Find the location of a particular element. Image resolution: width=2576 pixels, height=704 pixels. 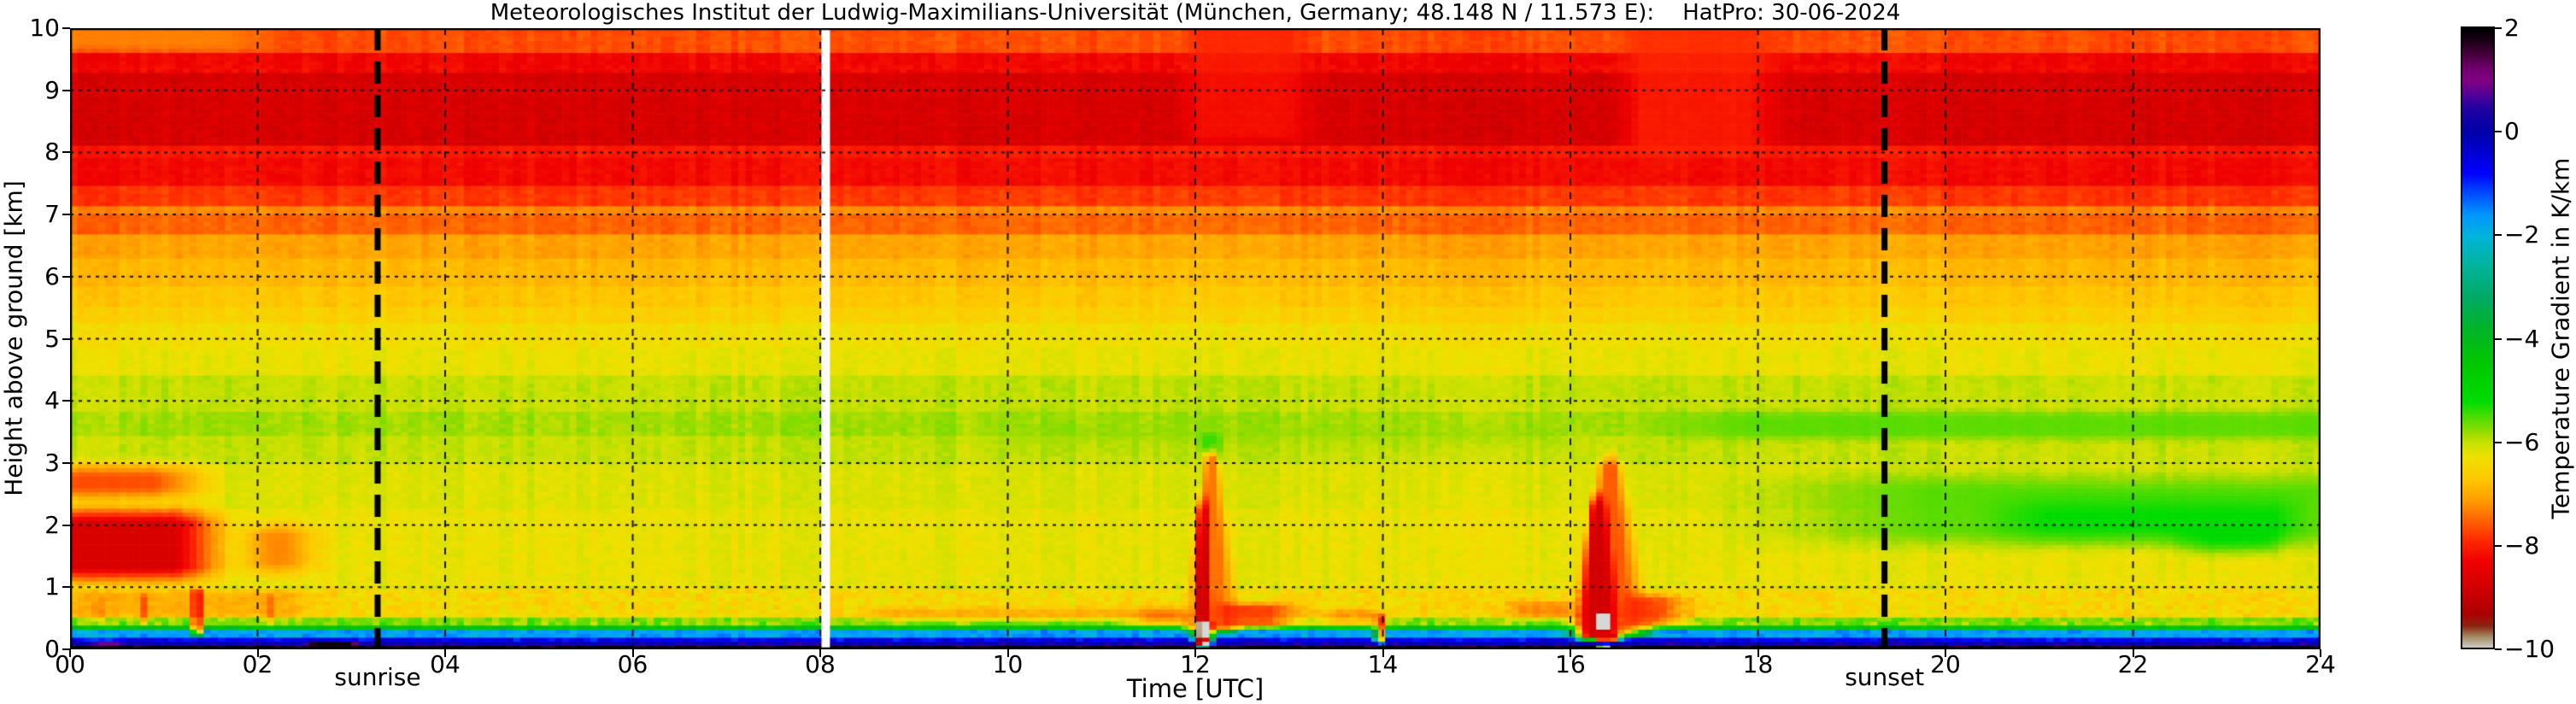

x-tick-label: 22 is located at coordinates (2133, 664).